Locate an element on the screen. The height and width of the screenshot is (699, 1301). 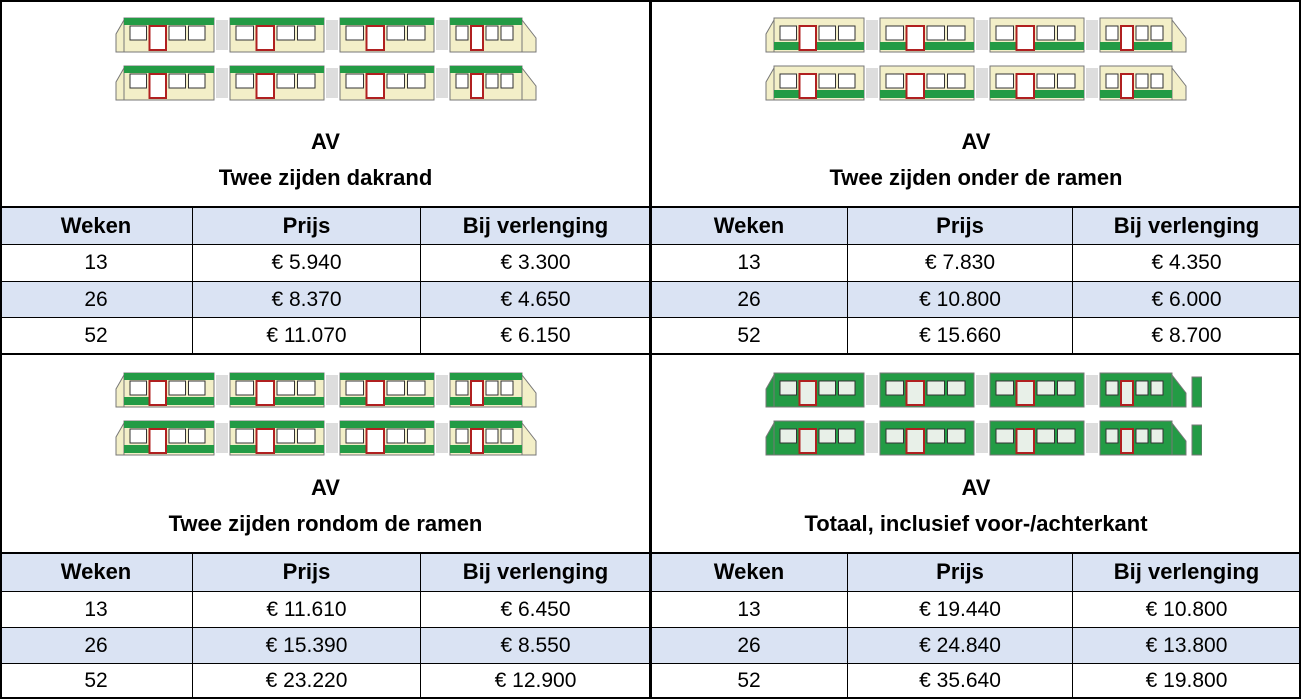
table-cell: € 6.000 is located at coordinates (1187, 300).